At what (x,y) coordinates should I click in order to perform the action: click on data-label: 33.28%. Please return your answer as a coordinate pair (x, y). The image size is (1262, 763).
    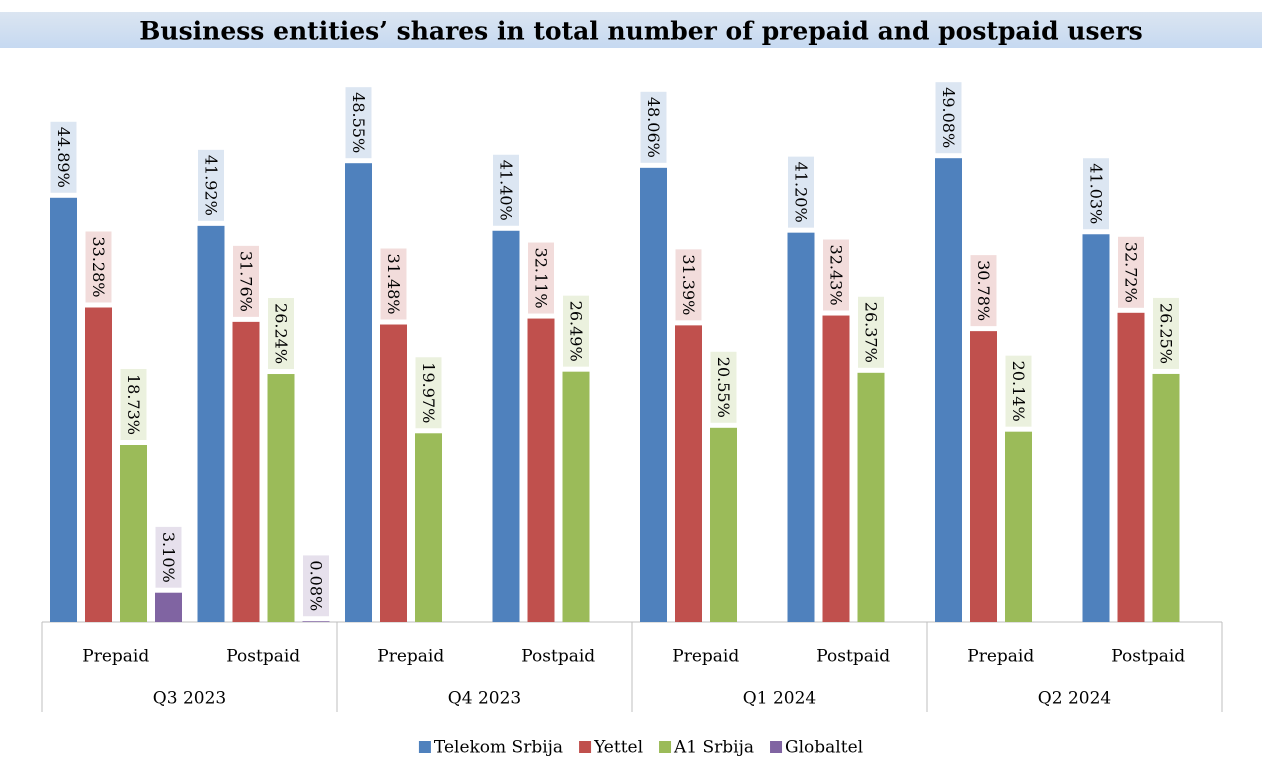
    Looking at the image, I should click on (98, 266).